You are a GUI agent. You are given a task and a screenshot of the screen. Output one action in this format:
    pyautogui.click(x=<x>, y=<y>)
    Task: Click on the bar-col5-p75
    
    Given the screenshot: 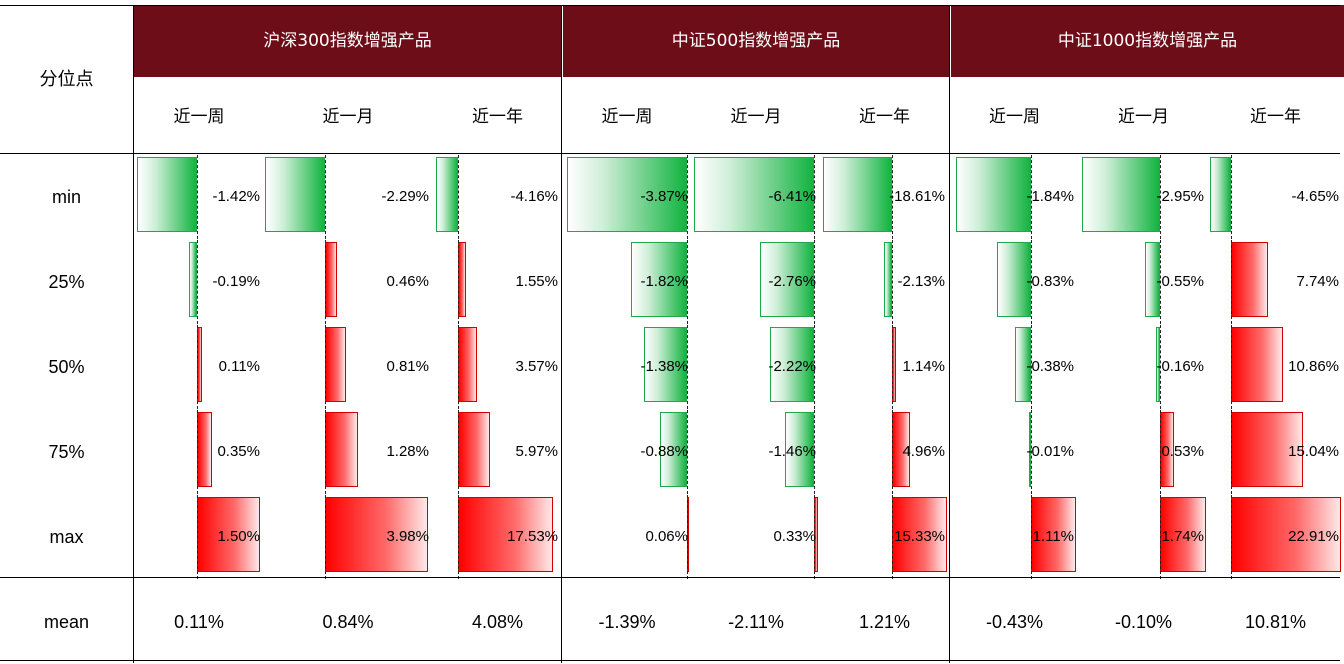 What is the action you would take?
    pyautogui.click(x=799, y=449)
    